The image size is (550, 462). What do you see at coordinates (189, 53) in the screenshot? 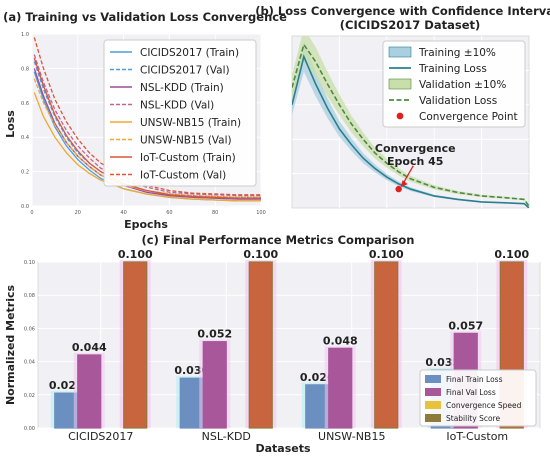
I see `panel-a-legend-label: CICIDS2017 (Train)` at bounding box center [189, 53].